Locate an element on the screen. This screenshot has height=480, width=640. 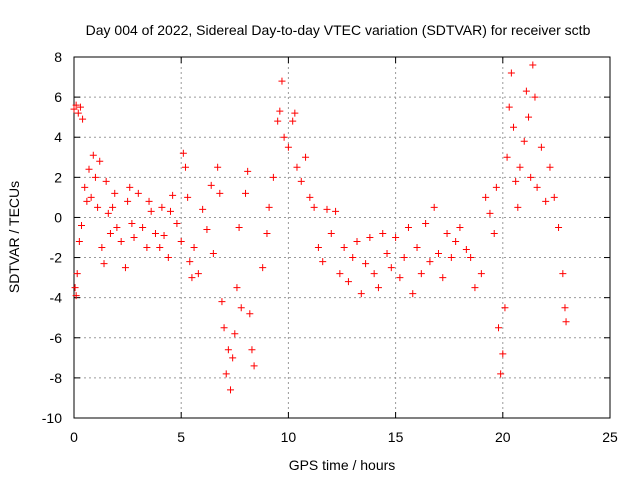
y-axis-label: SDTVAR / TECUs is located at coordinates (14, 237).